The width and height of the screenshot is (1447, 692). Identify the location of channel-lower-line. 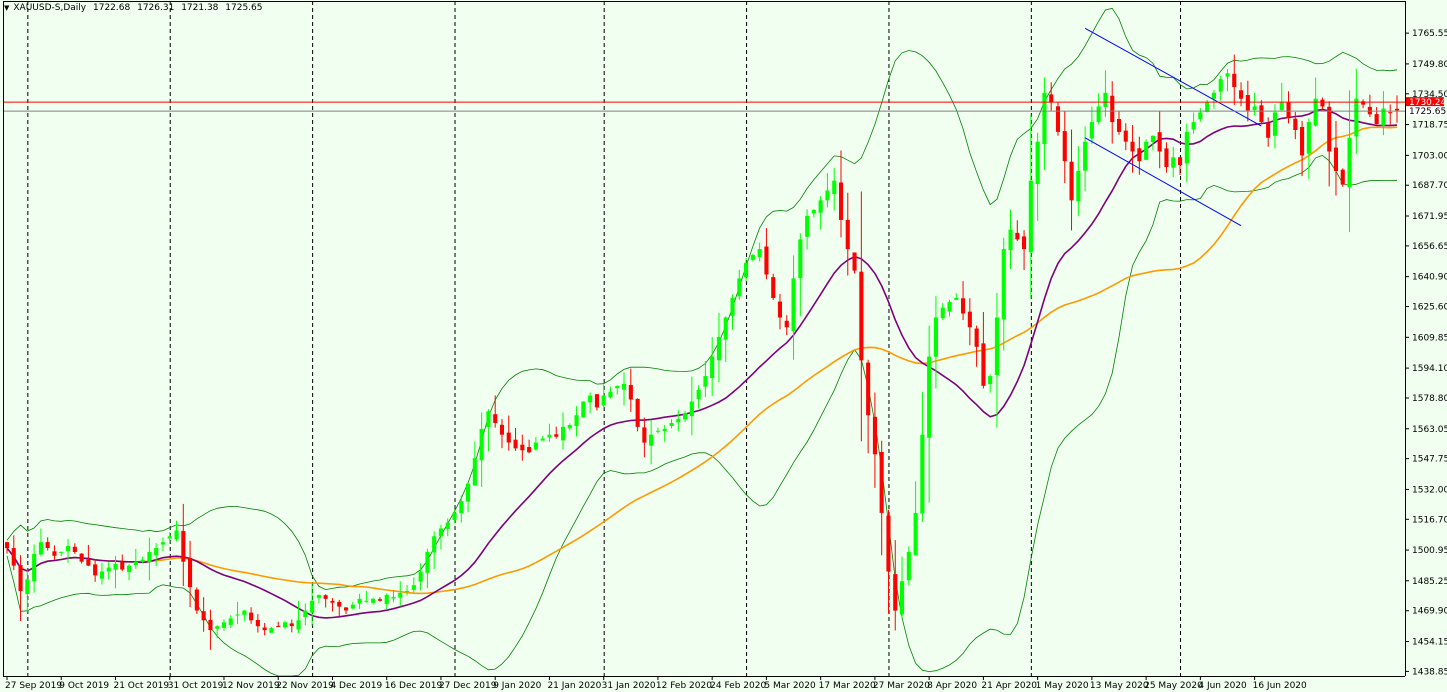
(1163, 182).